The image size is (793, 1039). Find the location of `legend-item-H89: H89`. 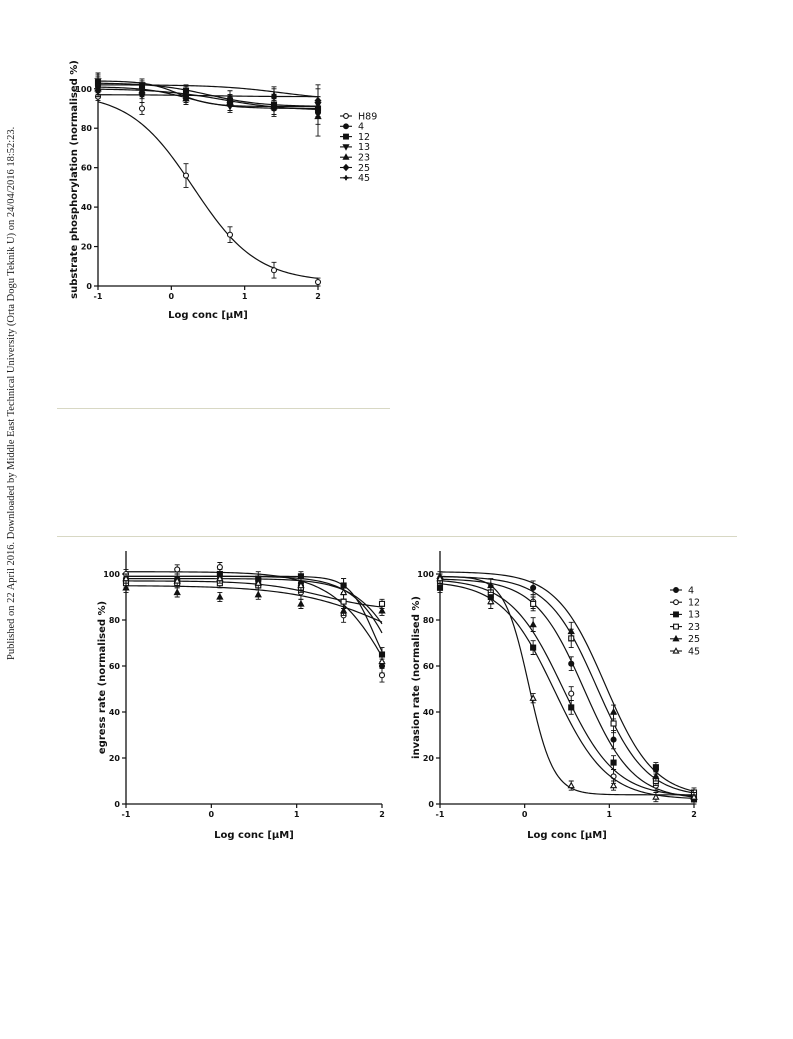

legend-item-H89: H89 is located at coordinates (358, 116).